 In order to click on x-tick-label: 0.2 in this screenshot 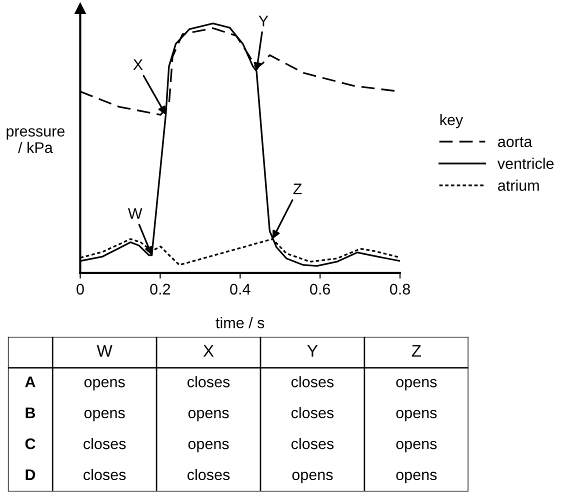, I will do `click(160, 289)`.